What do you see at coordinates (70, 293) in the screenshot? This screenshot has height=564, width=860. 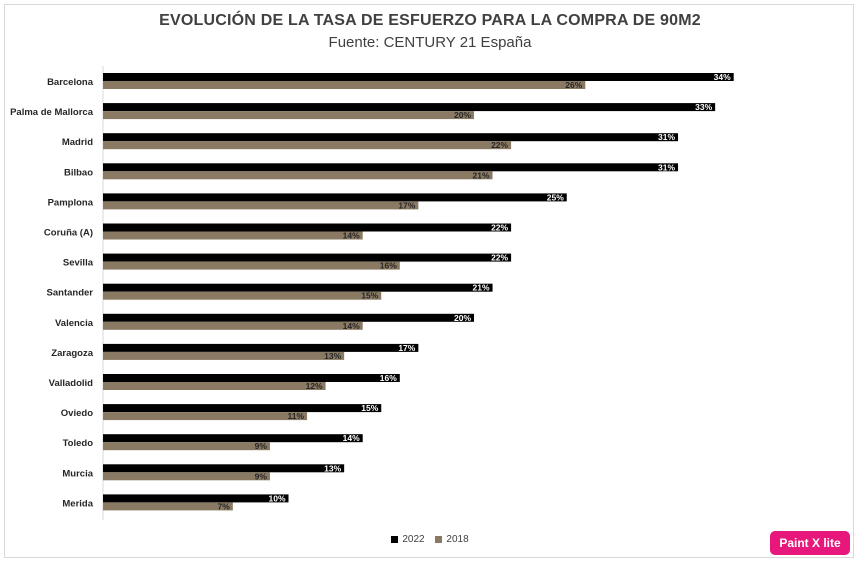 I see `category-label-santander: Santander` at bounding box center [70, 293].